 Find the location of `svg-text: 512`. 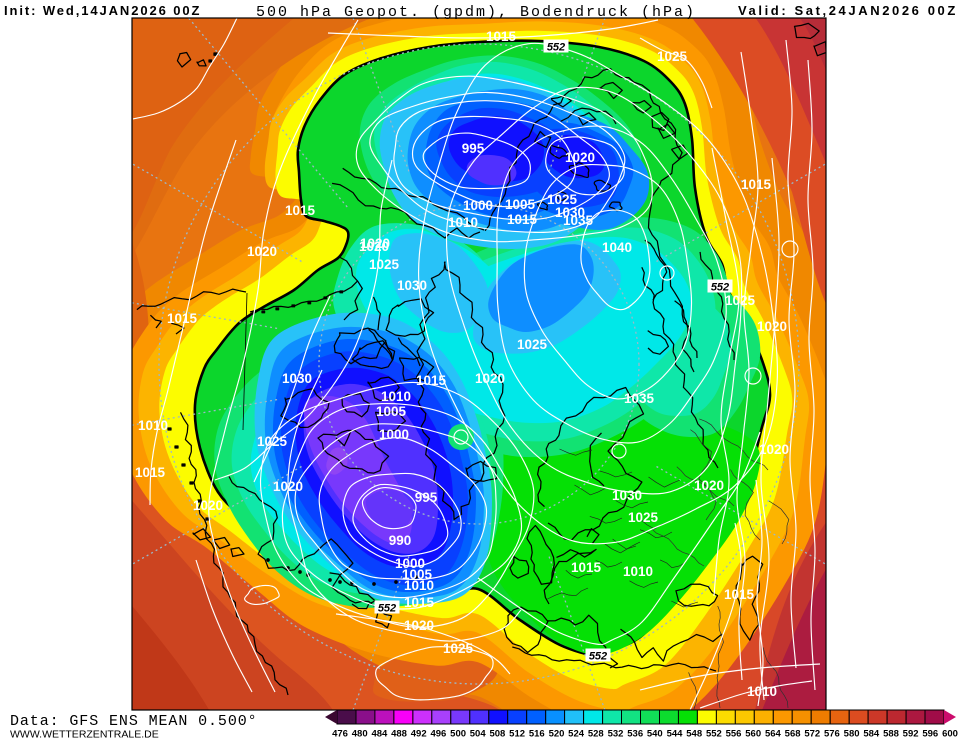

svg-text: 512 is located at coordinates (517, 734).